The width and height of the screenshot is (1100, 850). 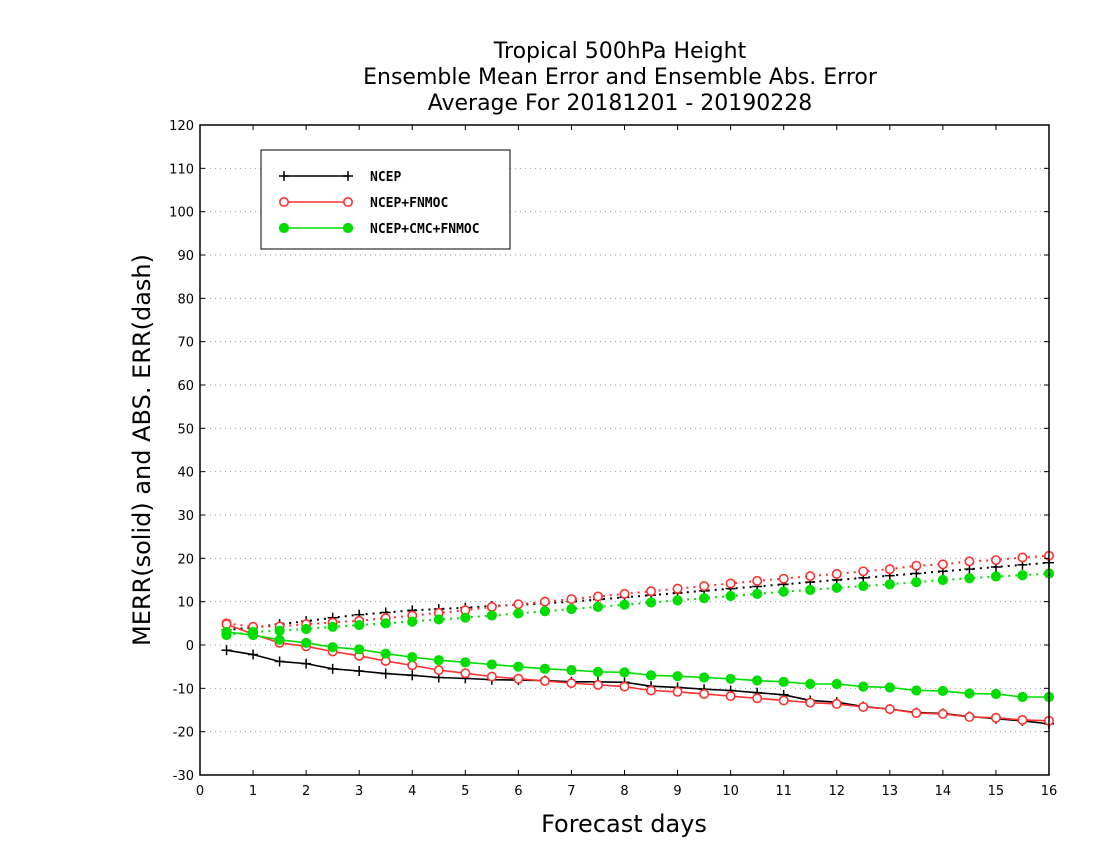 What do you see at coordinates (181, 213) in the screenshot?
I see `y-tick-label: 100` at bounding box center [181, 213].